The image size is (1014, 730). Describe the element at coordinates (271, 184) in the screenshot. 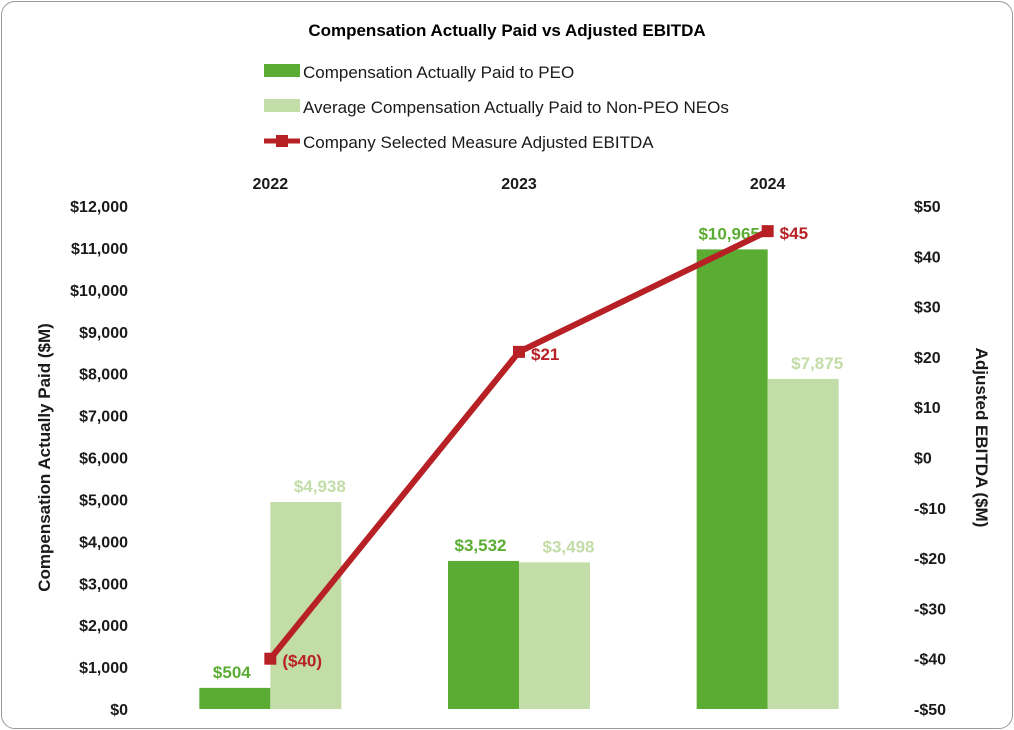

I see `category-label-2022: 2022` at that location.